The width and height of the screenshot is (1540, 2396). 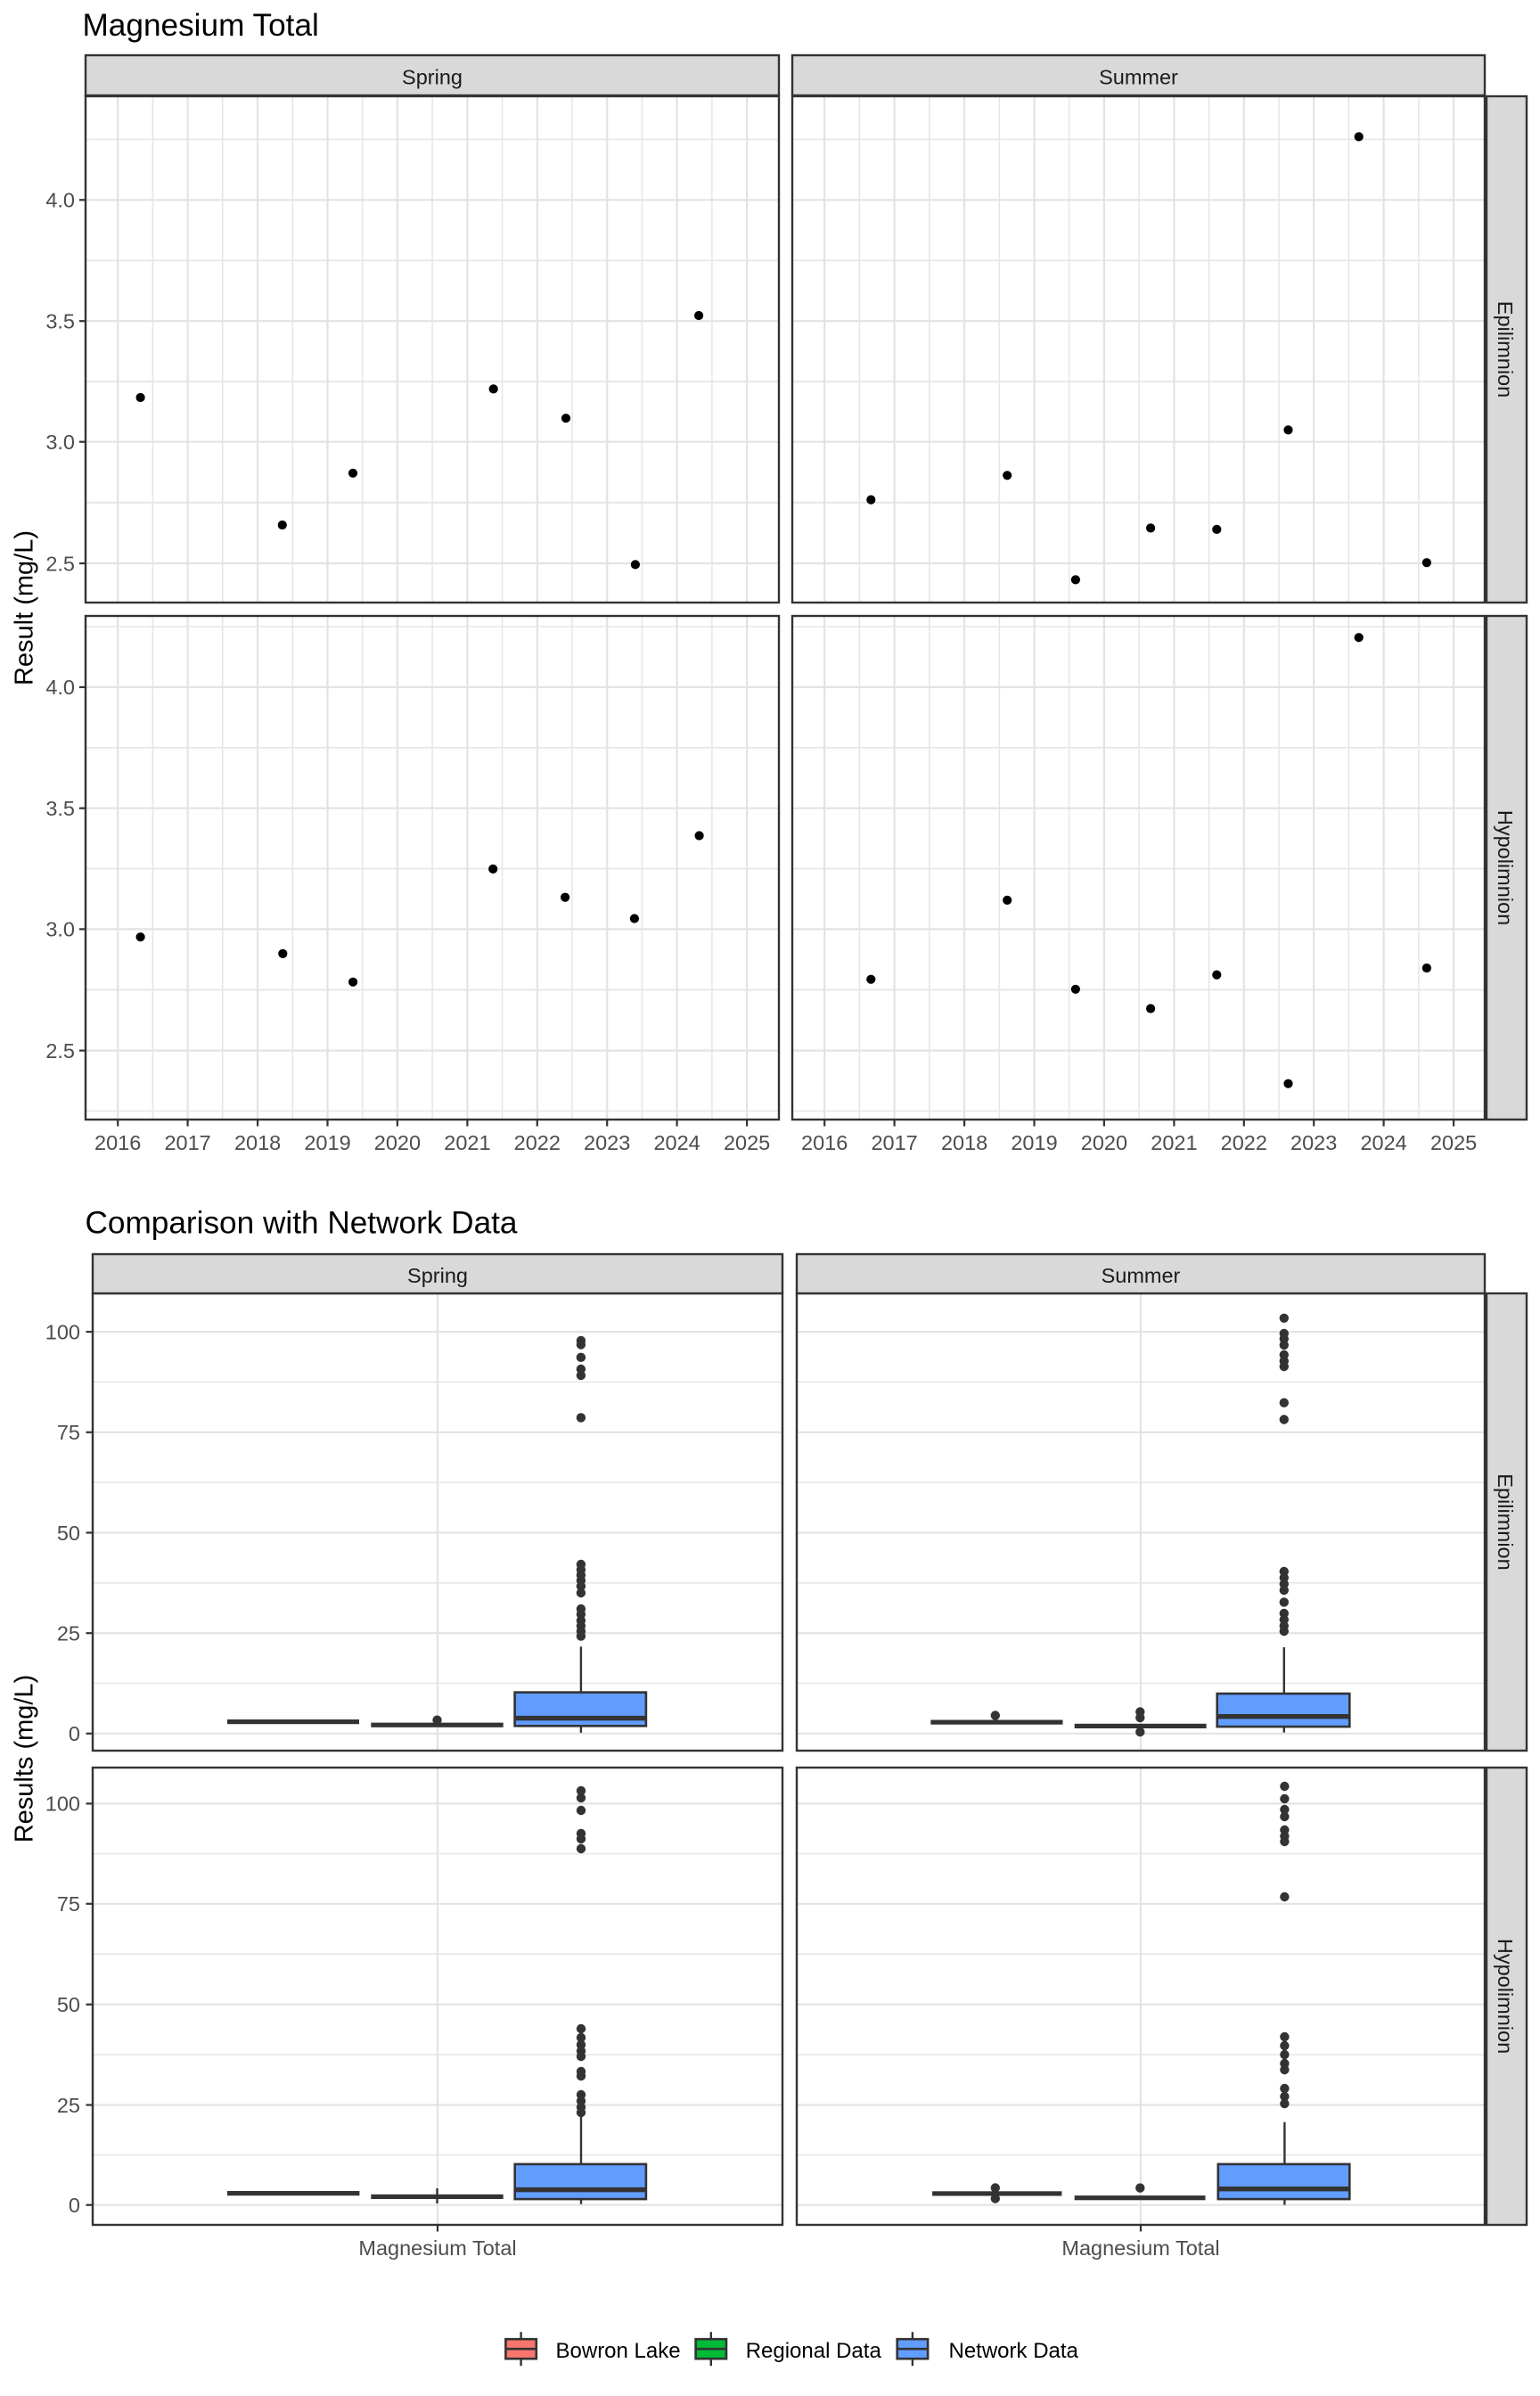 I want to click on svg-text: Results (mg/L), so click(x=25, y=1759).